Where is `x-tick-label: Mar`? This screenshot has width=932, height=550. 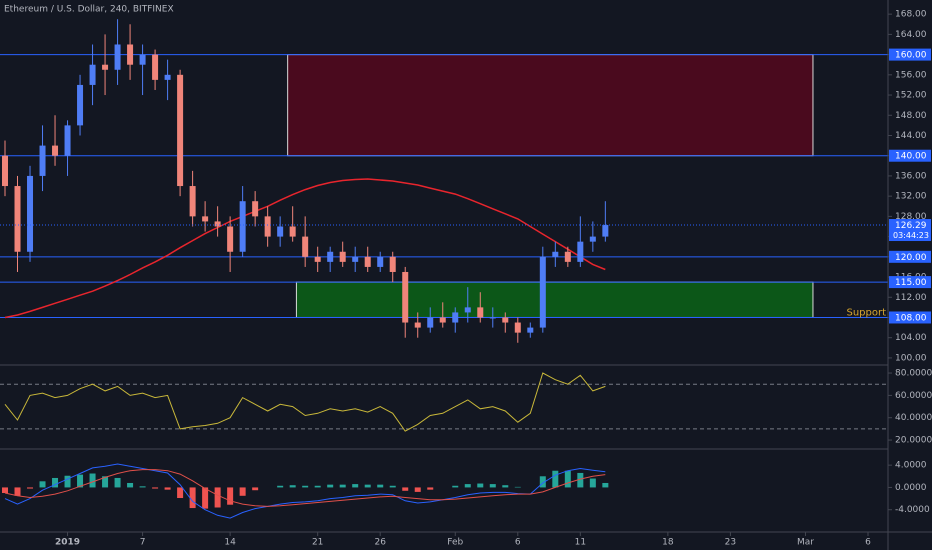 x-tick-label: Mar is located at coordinates (805, 543).